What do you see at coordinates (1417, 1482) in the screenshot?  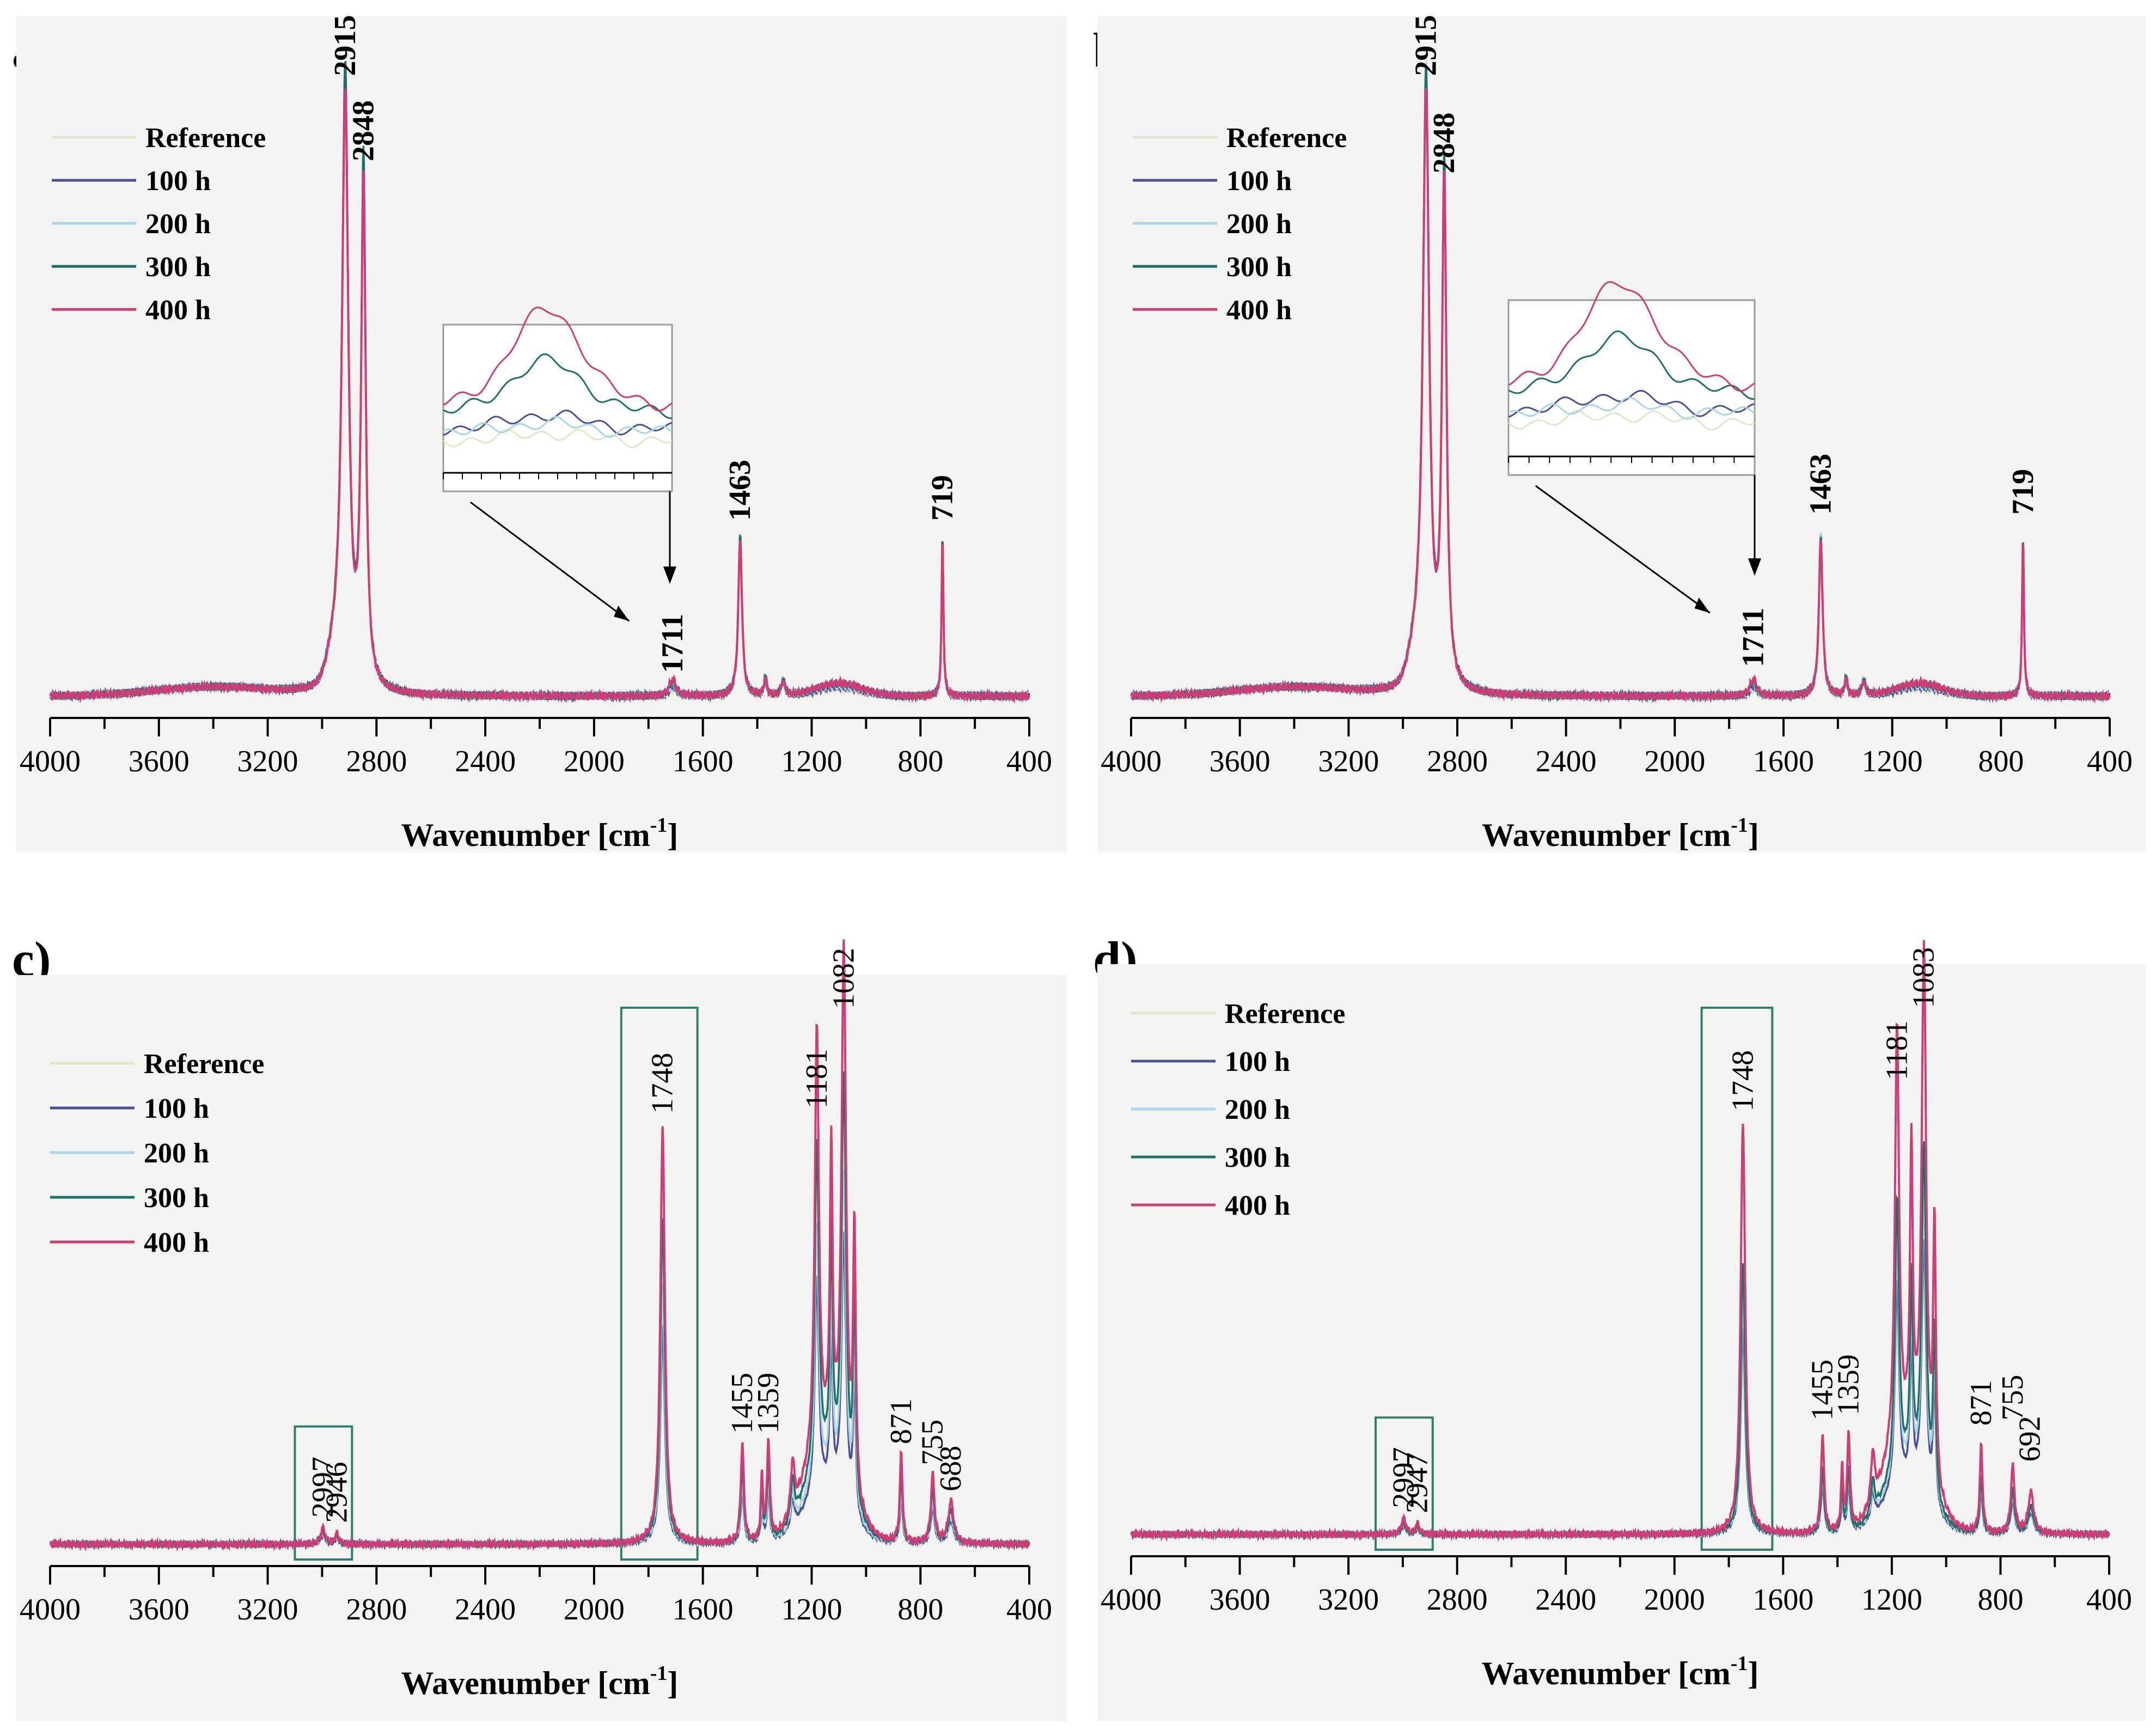 I see `peak-label: 2947` at bounding box center [1417, 1482].